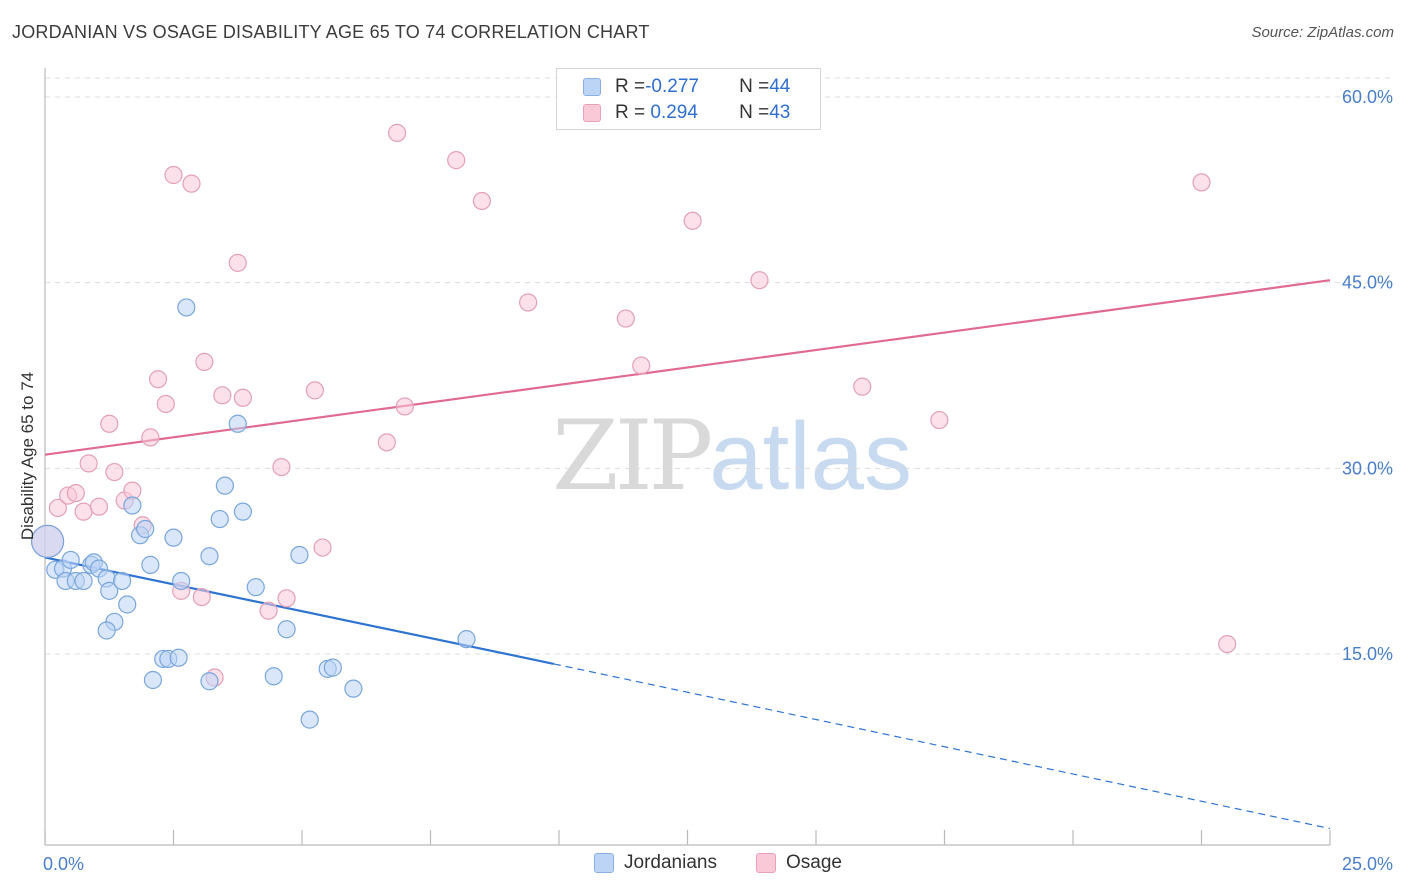  Describe the element at coordinates (604, 863) in the screenshot. I see `bottom-legend-swatch-blue` at that location.